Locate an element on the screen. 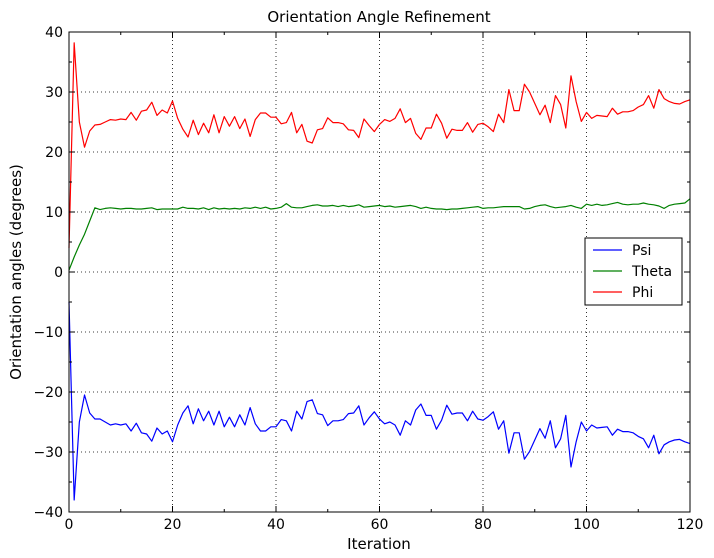  y-tick-label: −30 is located at coordinates (48, 453).